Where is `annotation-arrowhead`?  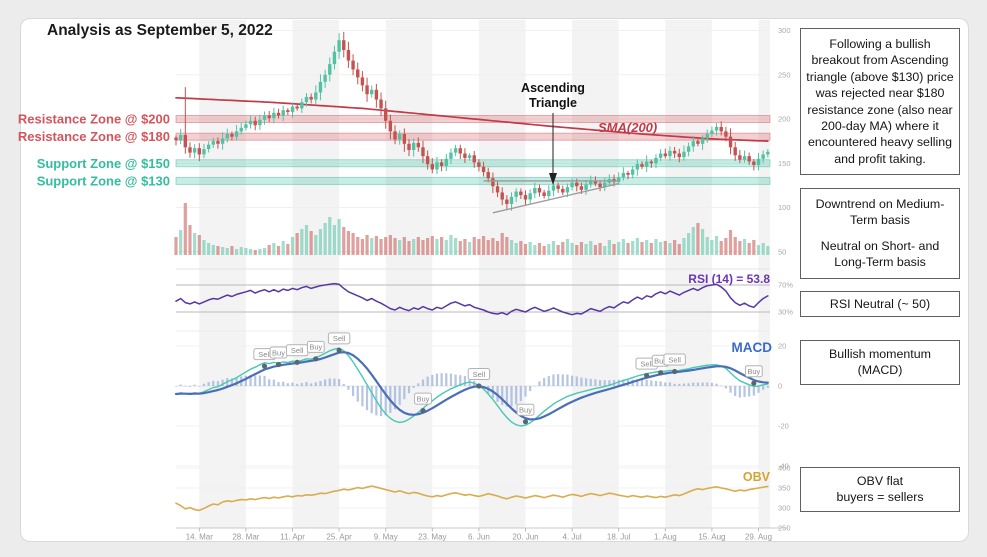 annotation-arrowhead is located at coordinates (553, 179).